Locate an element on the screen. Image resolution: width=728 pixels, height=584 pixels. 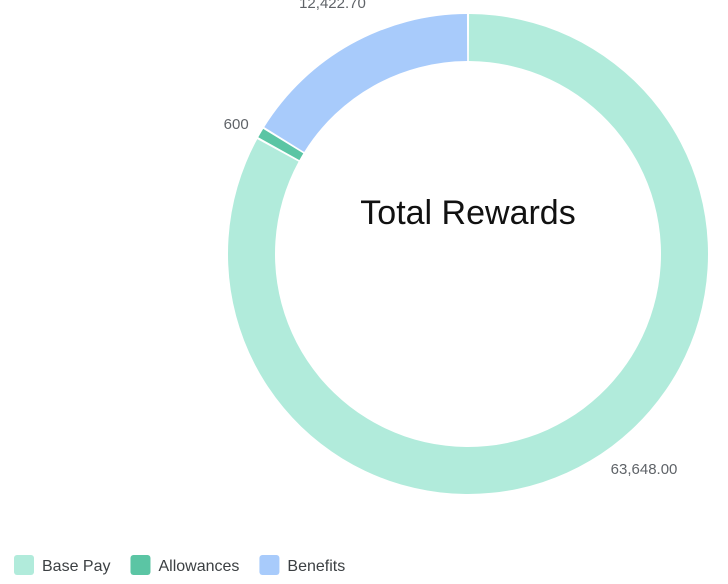
data-label-allowances: 600 is located at coordinates (236, 124).